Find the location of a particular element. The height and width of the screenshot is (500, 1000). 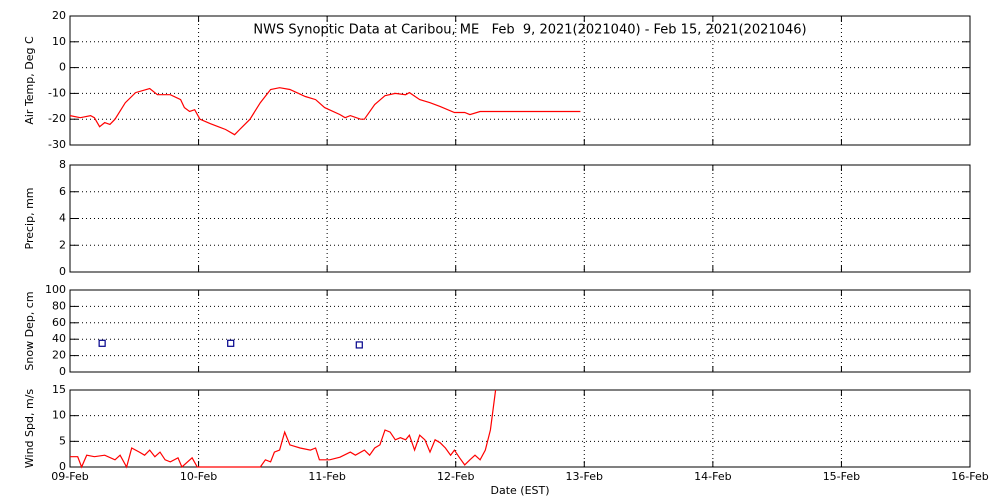

y-axis-label: Air Temp, Deg C is located at coordinates (29, 80).